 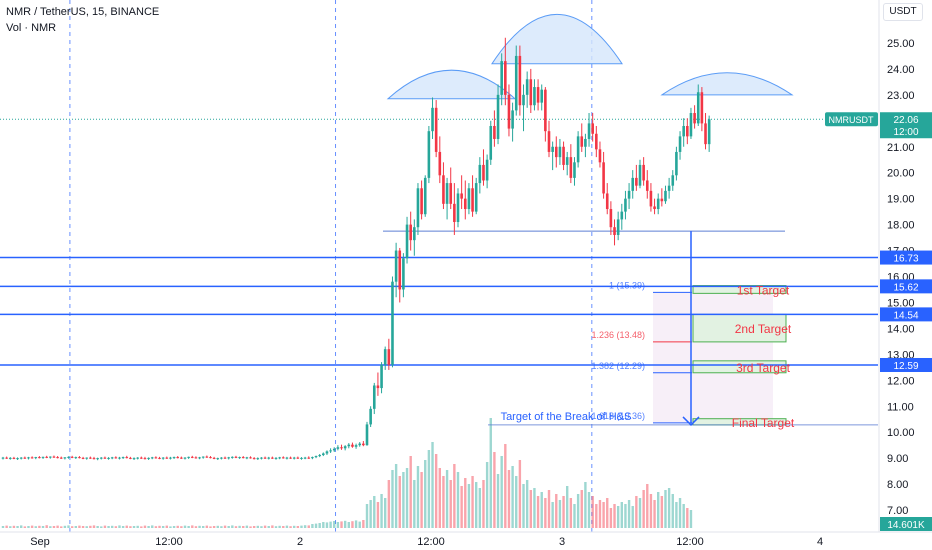 What do you see at coordinates (83, 12) in the screenshot?
I see `symbol-line: NMR / TetherUS, 15, BINANCE` at bounding box center [83, 12].